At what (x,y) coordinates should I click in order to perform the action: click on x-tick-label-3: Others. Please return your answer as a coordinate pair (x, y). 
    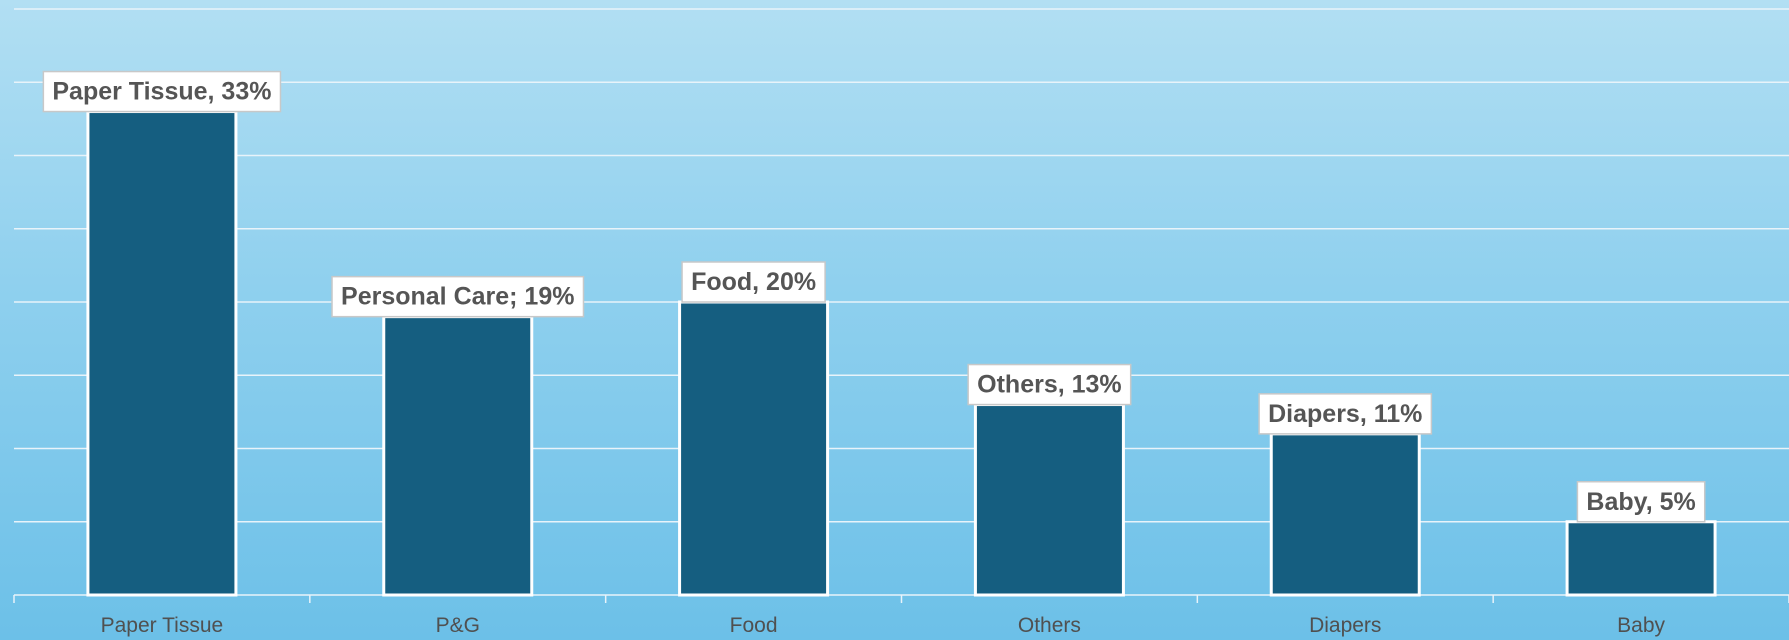
    Looking at the image, I should click on (1049, 625).